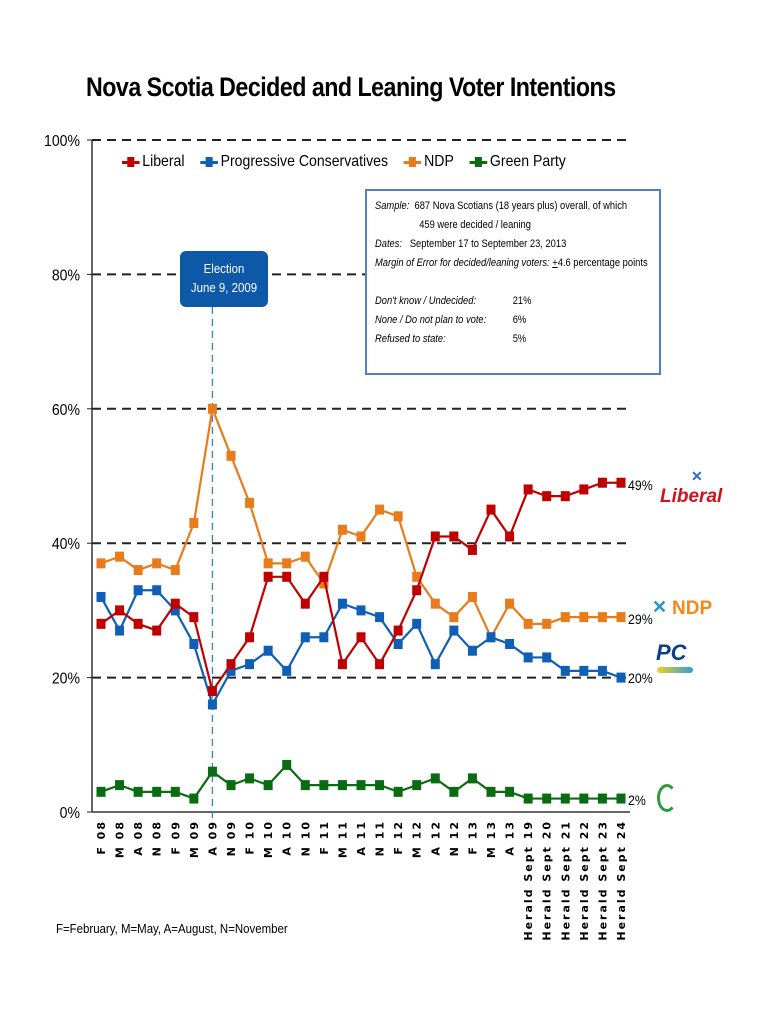 This screenshot has height=1024, width=768. What do you see at coordinates (491, 839) in the screenshot?
I see `x-tick-label: M 13` at bounding box center [491, 839].